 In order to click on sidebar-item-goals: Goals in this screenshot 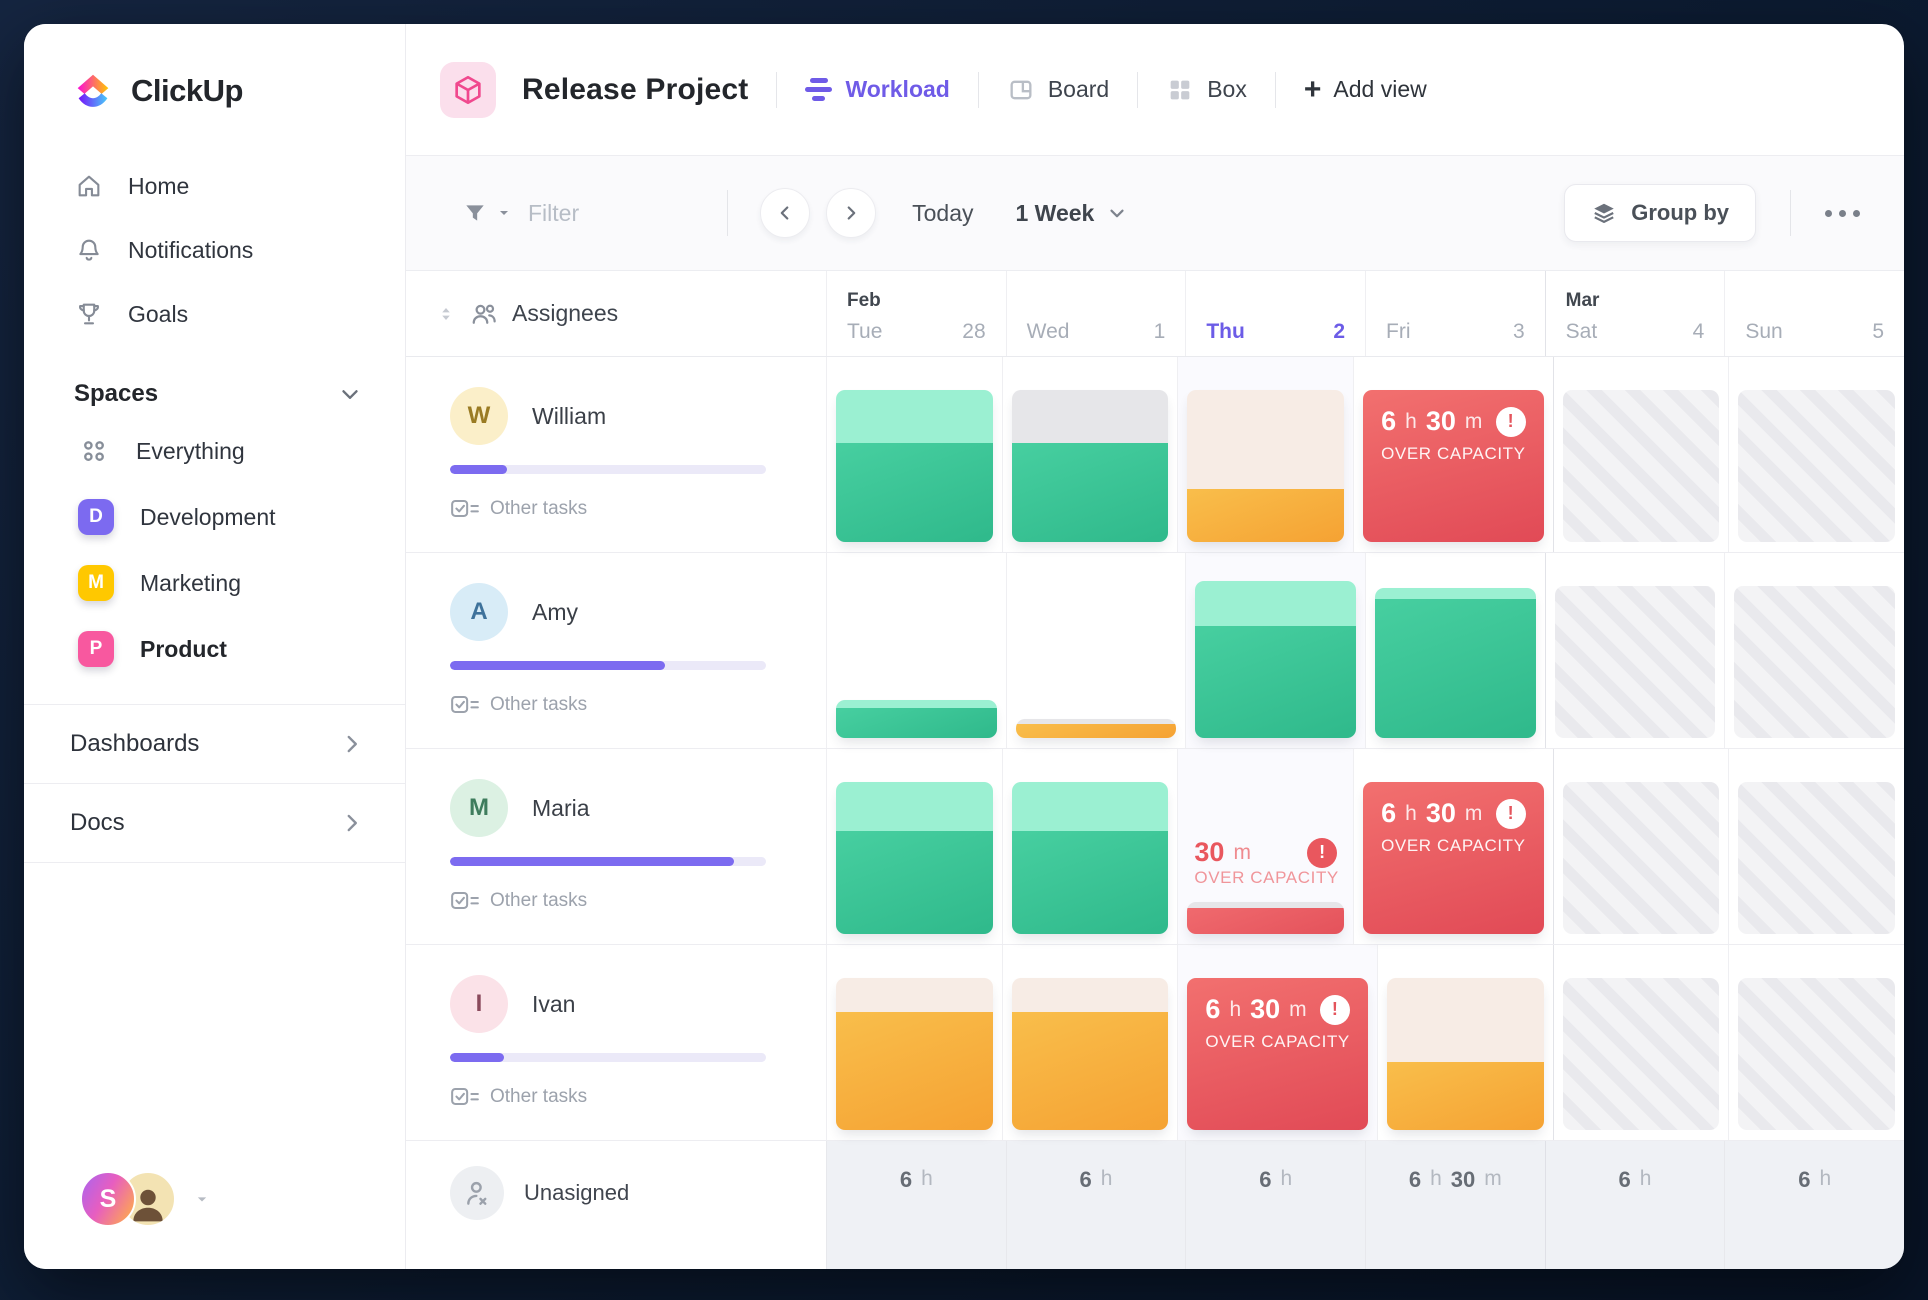, I will do `click(214, 314)`.